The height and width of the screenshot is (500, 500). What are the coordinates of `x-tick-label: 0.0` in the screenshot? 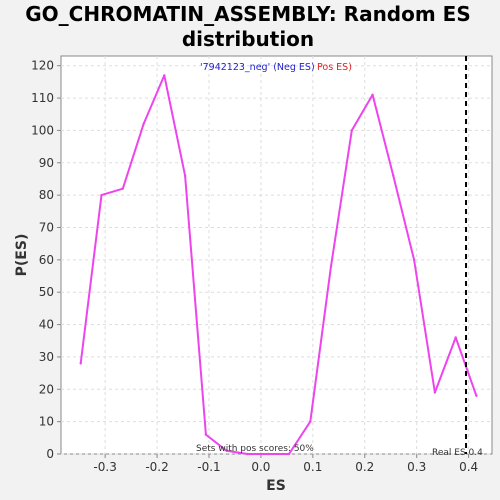 It's located at (260, 467).